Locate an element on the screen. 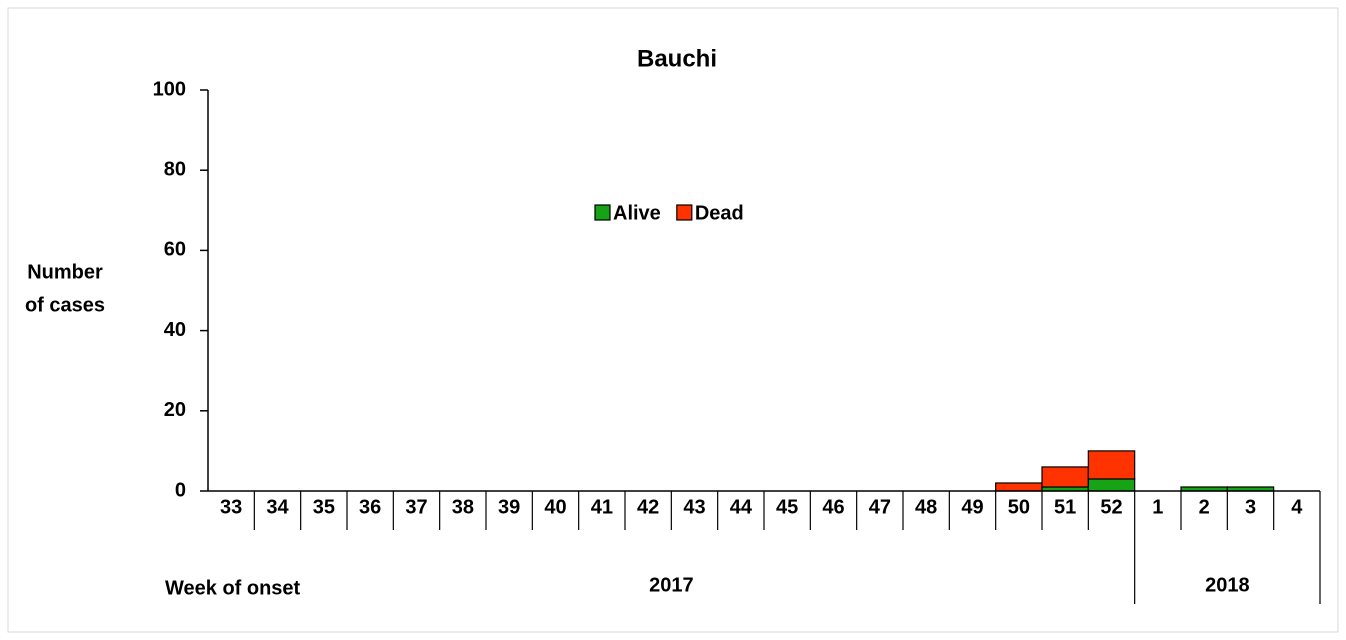  y-axis-label: of cases is located at coordinates (65, 305).